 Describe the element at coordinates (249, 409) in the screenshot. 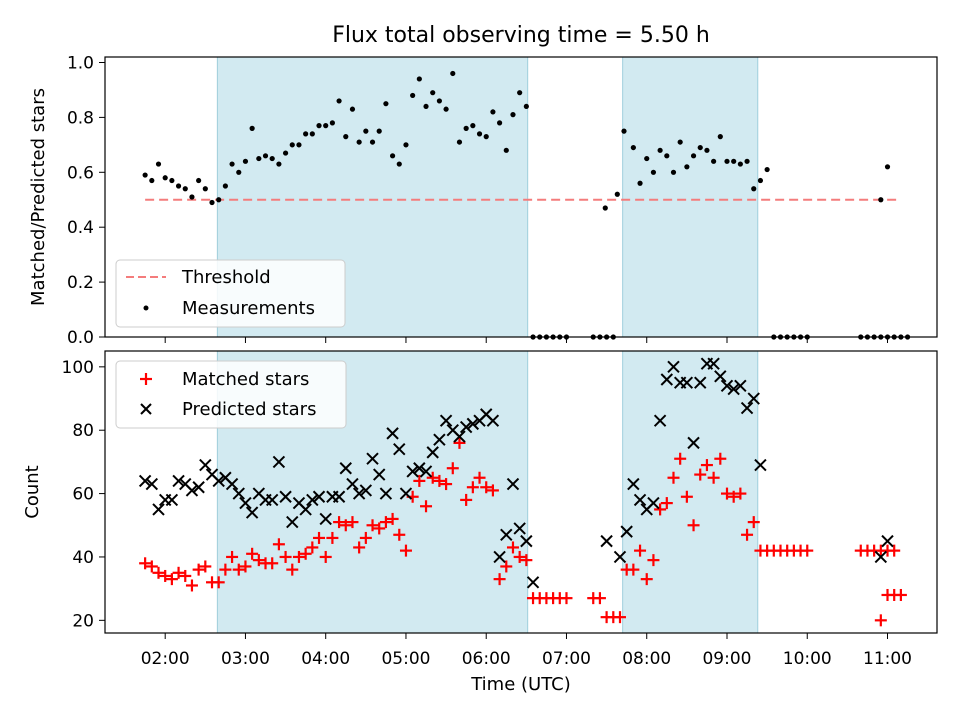

I see `legend-predicted-label: Predicted stars` at that location.